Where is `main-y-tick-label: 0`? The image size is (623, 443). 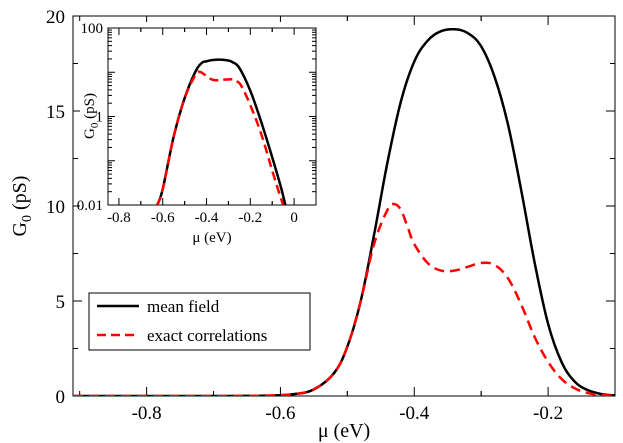 main-y-tick-label: 0 is located at coordinates (61, 397).